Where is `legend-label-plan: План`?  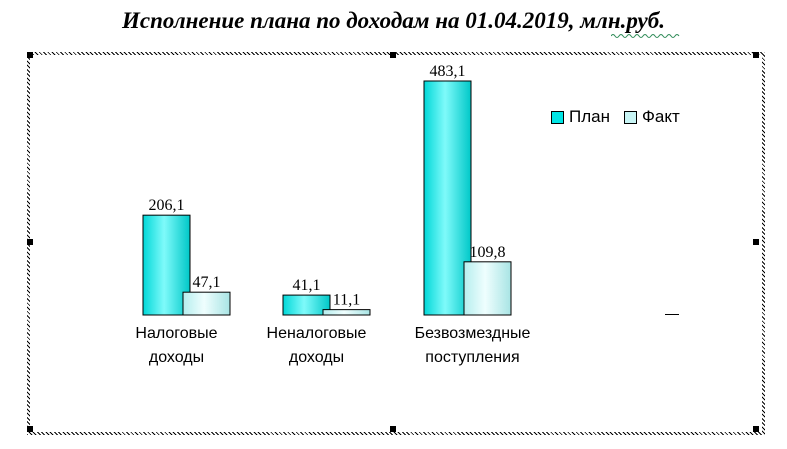 legend-label-plan: План is located at coordinates (589, 116).